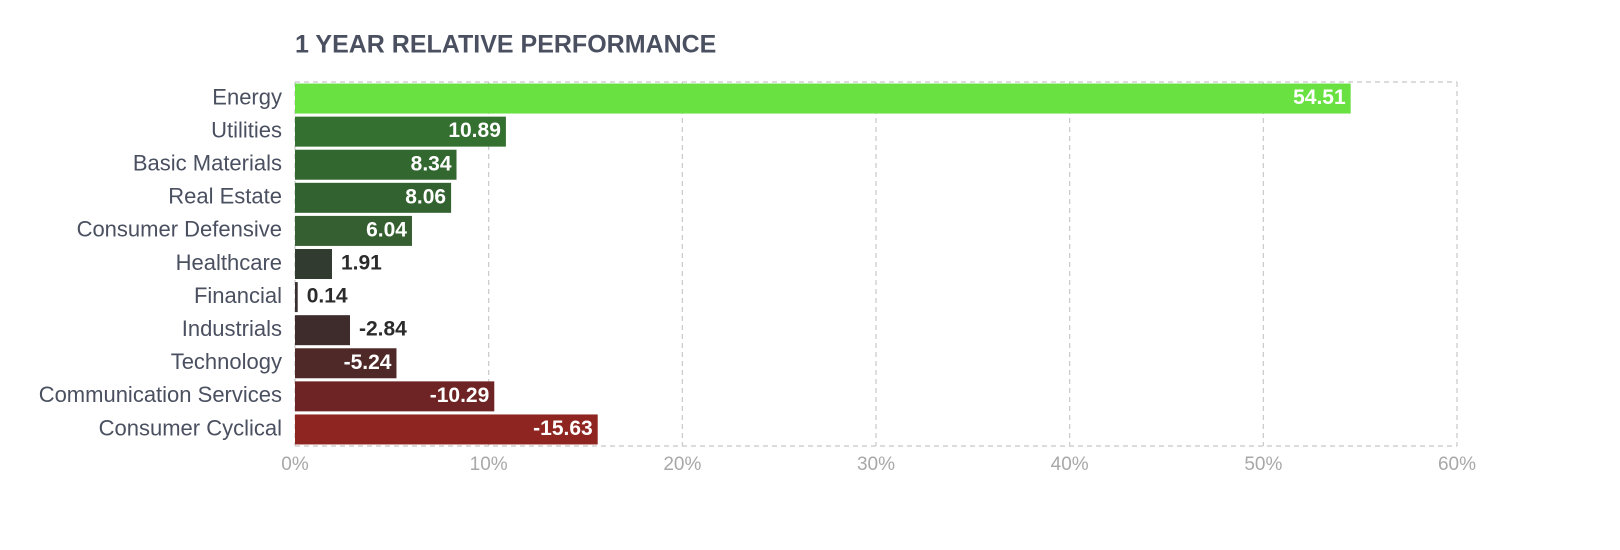  I want to click on category-label: Energy, so click(247, 96).